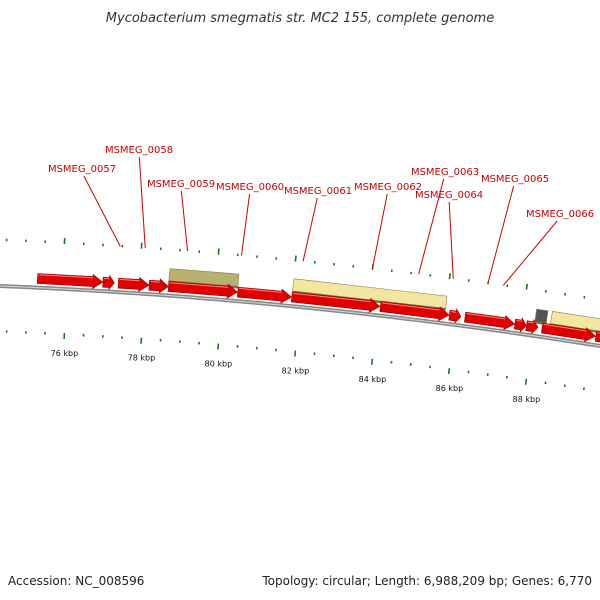 This screenshot has height=600, width=600. Describe the element at coordinates (82, 169) in the screenshot. I see `gene-label: MSMEG_0057` at that location.